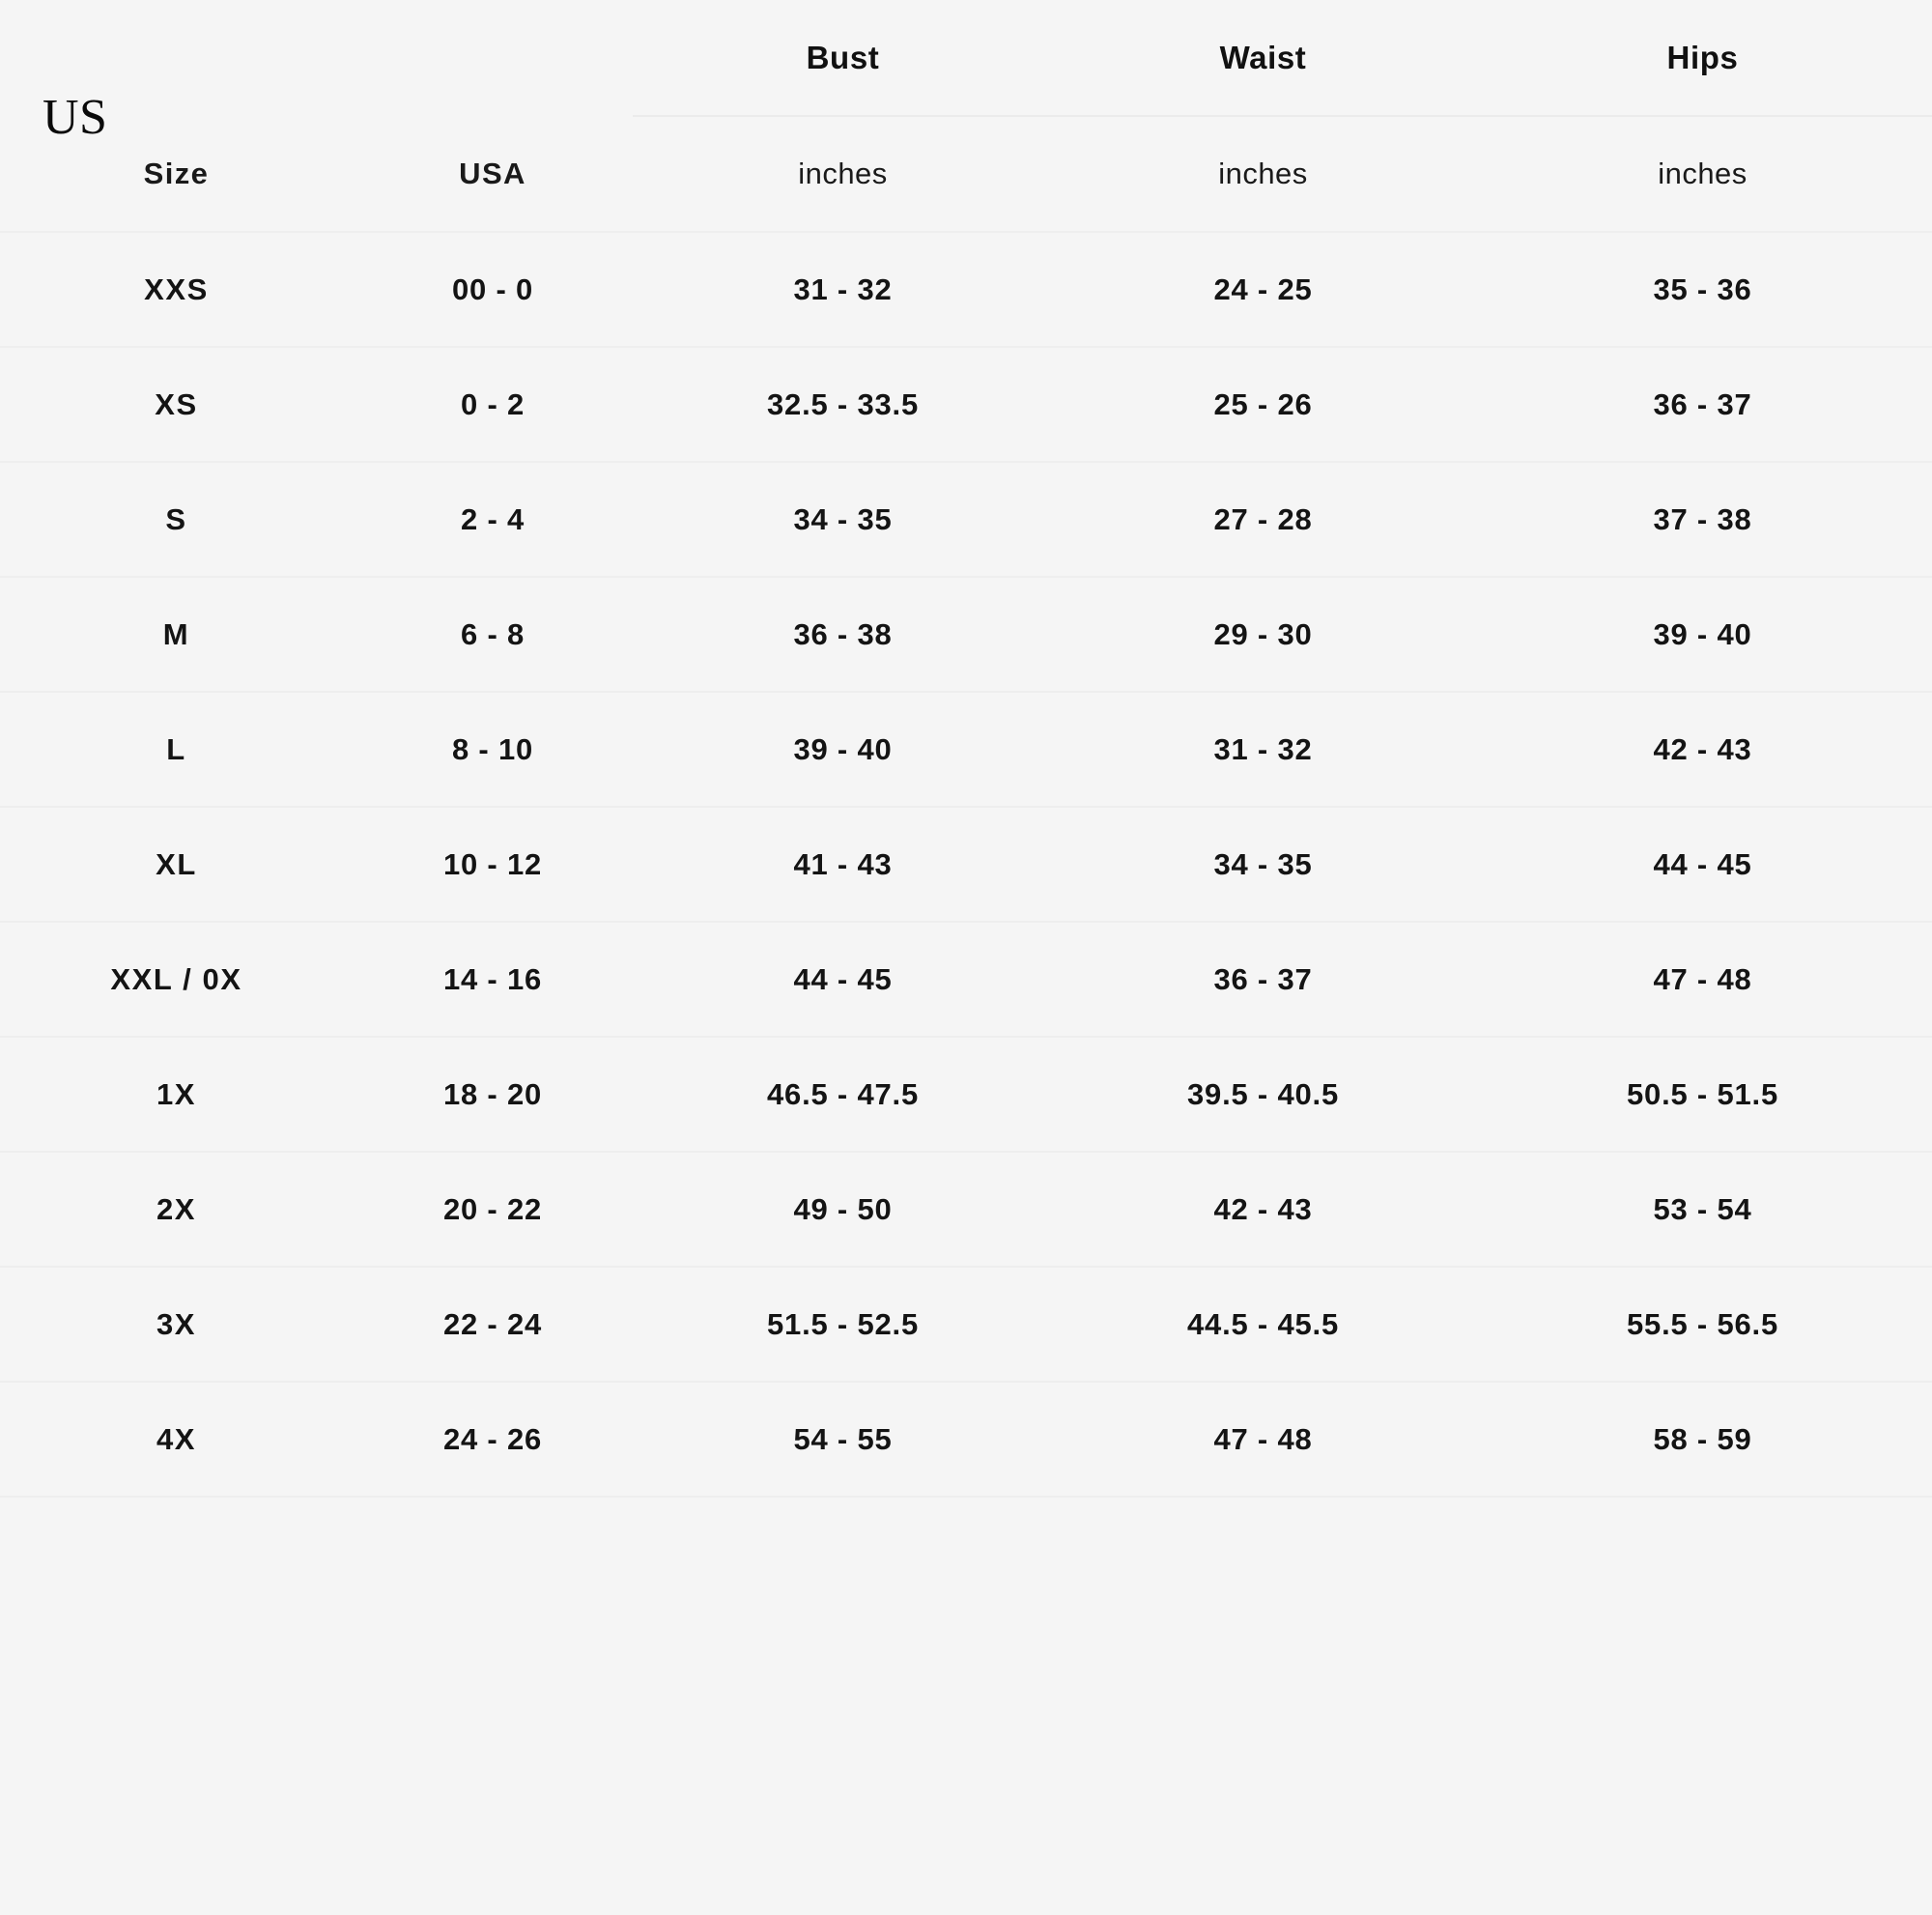 This screenshot has height=1915, width=1932. What do you see at coordinates (1702, 58) in the screenshot?
I see `header-hips: Hips` at bounding box center [1702, 58].